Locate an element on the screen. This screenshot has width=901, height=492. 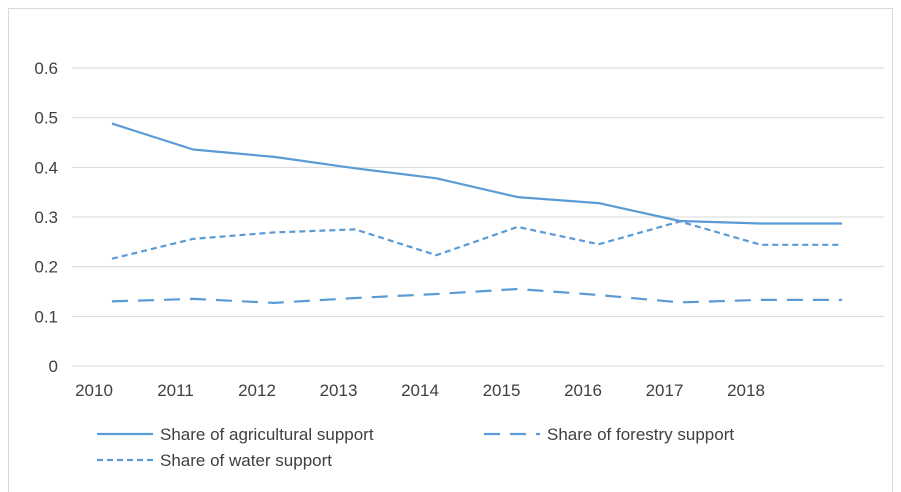
x-tick-label: 2011 is located at coordinates (175, 390).